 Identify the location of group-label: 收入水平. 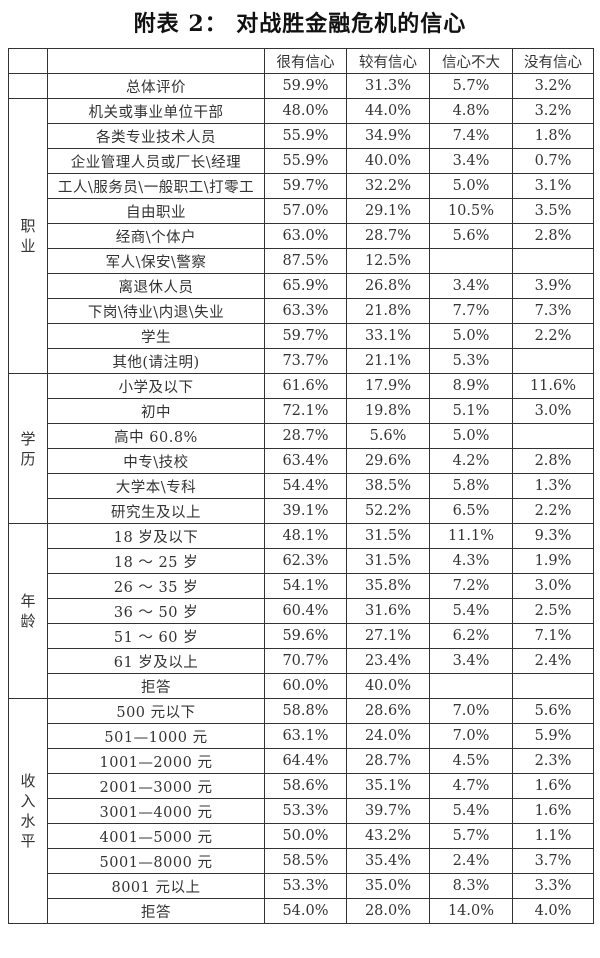
(28, 811).